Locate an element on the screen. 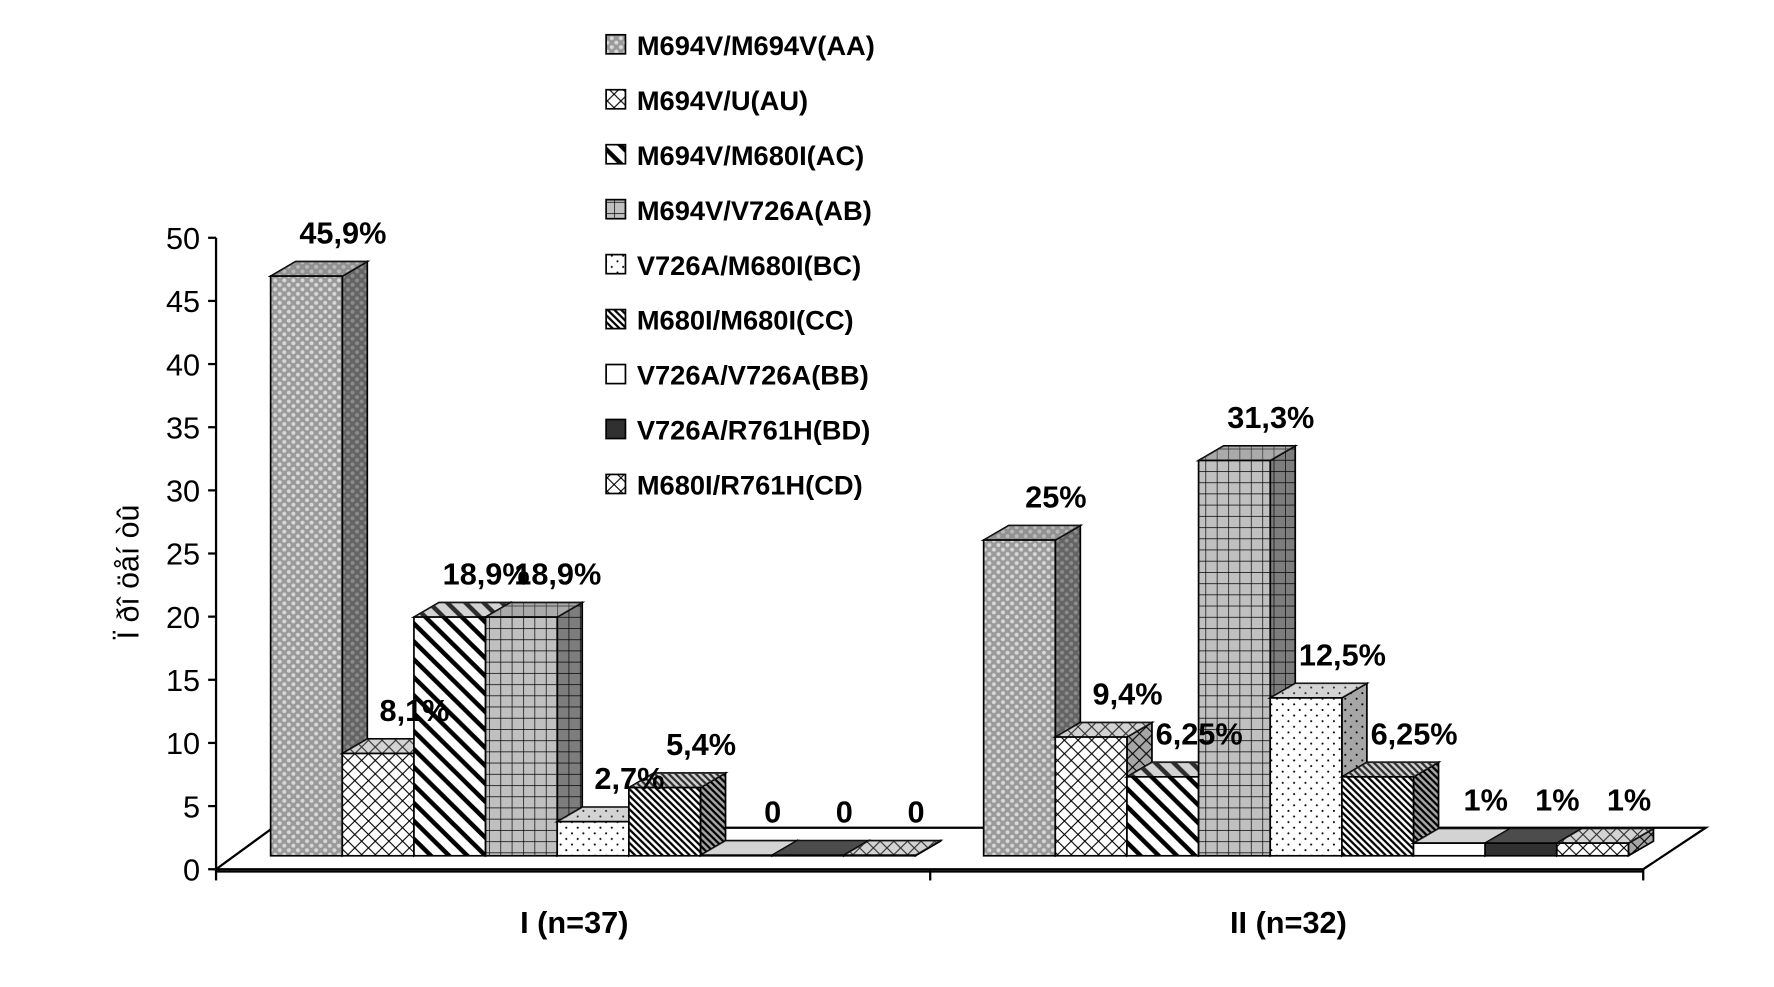  y-tick-label: 5 is located at coordinates (191, 807).